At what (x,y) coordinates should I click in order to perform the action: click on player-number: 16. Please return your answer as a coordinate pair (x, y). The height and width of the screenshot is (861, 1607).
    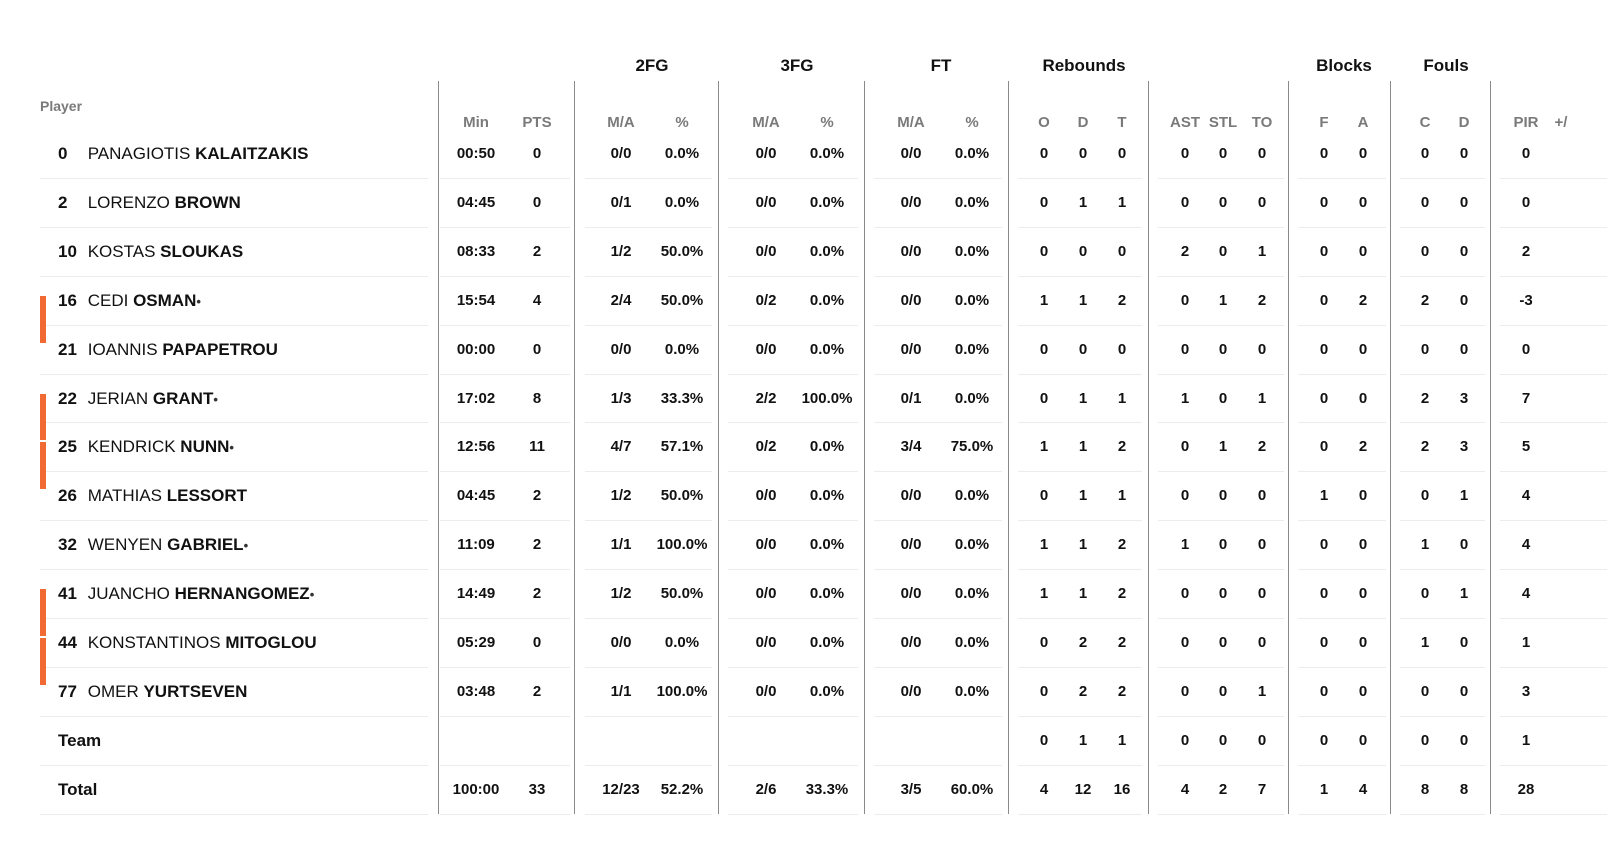
    Looking at the image, I should click on (67, 300).